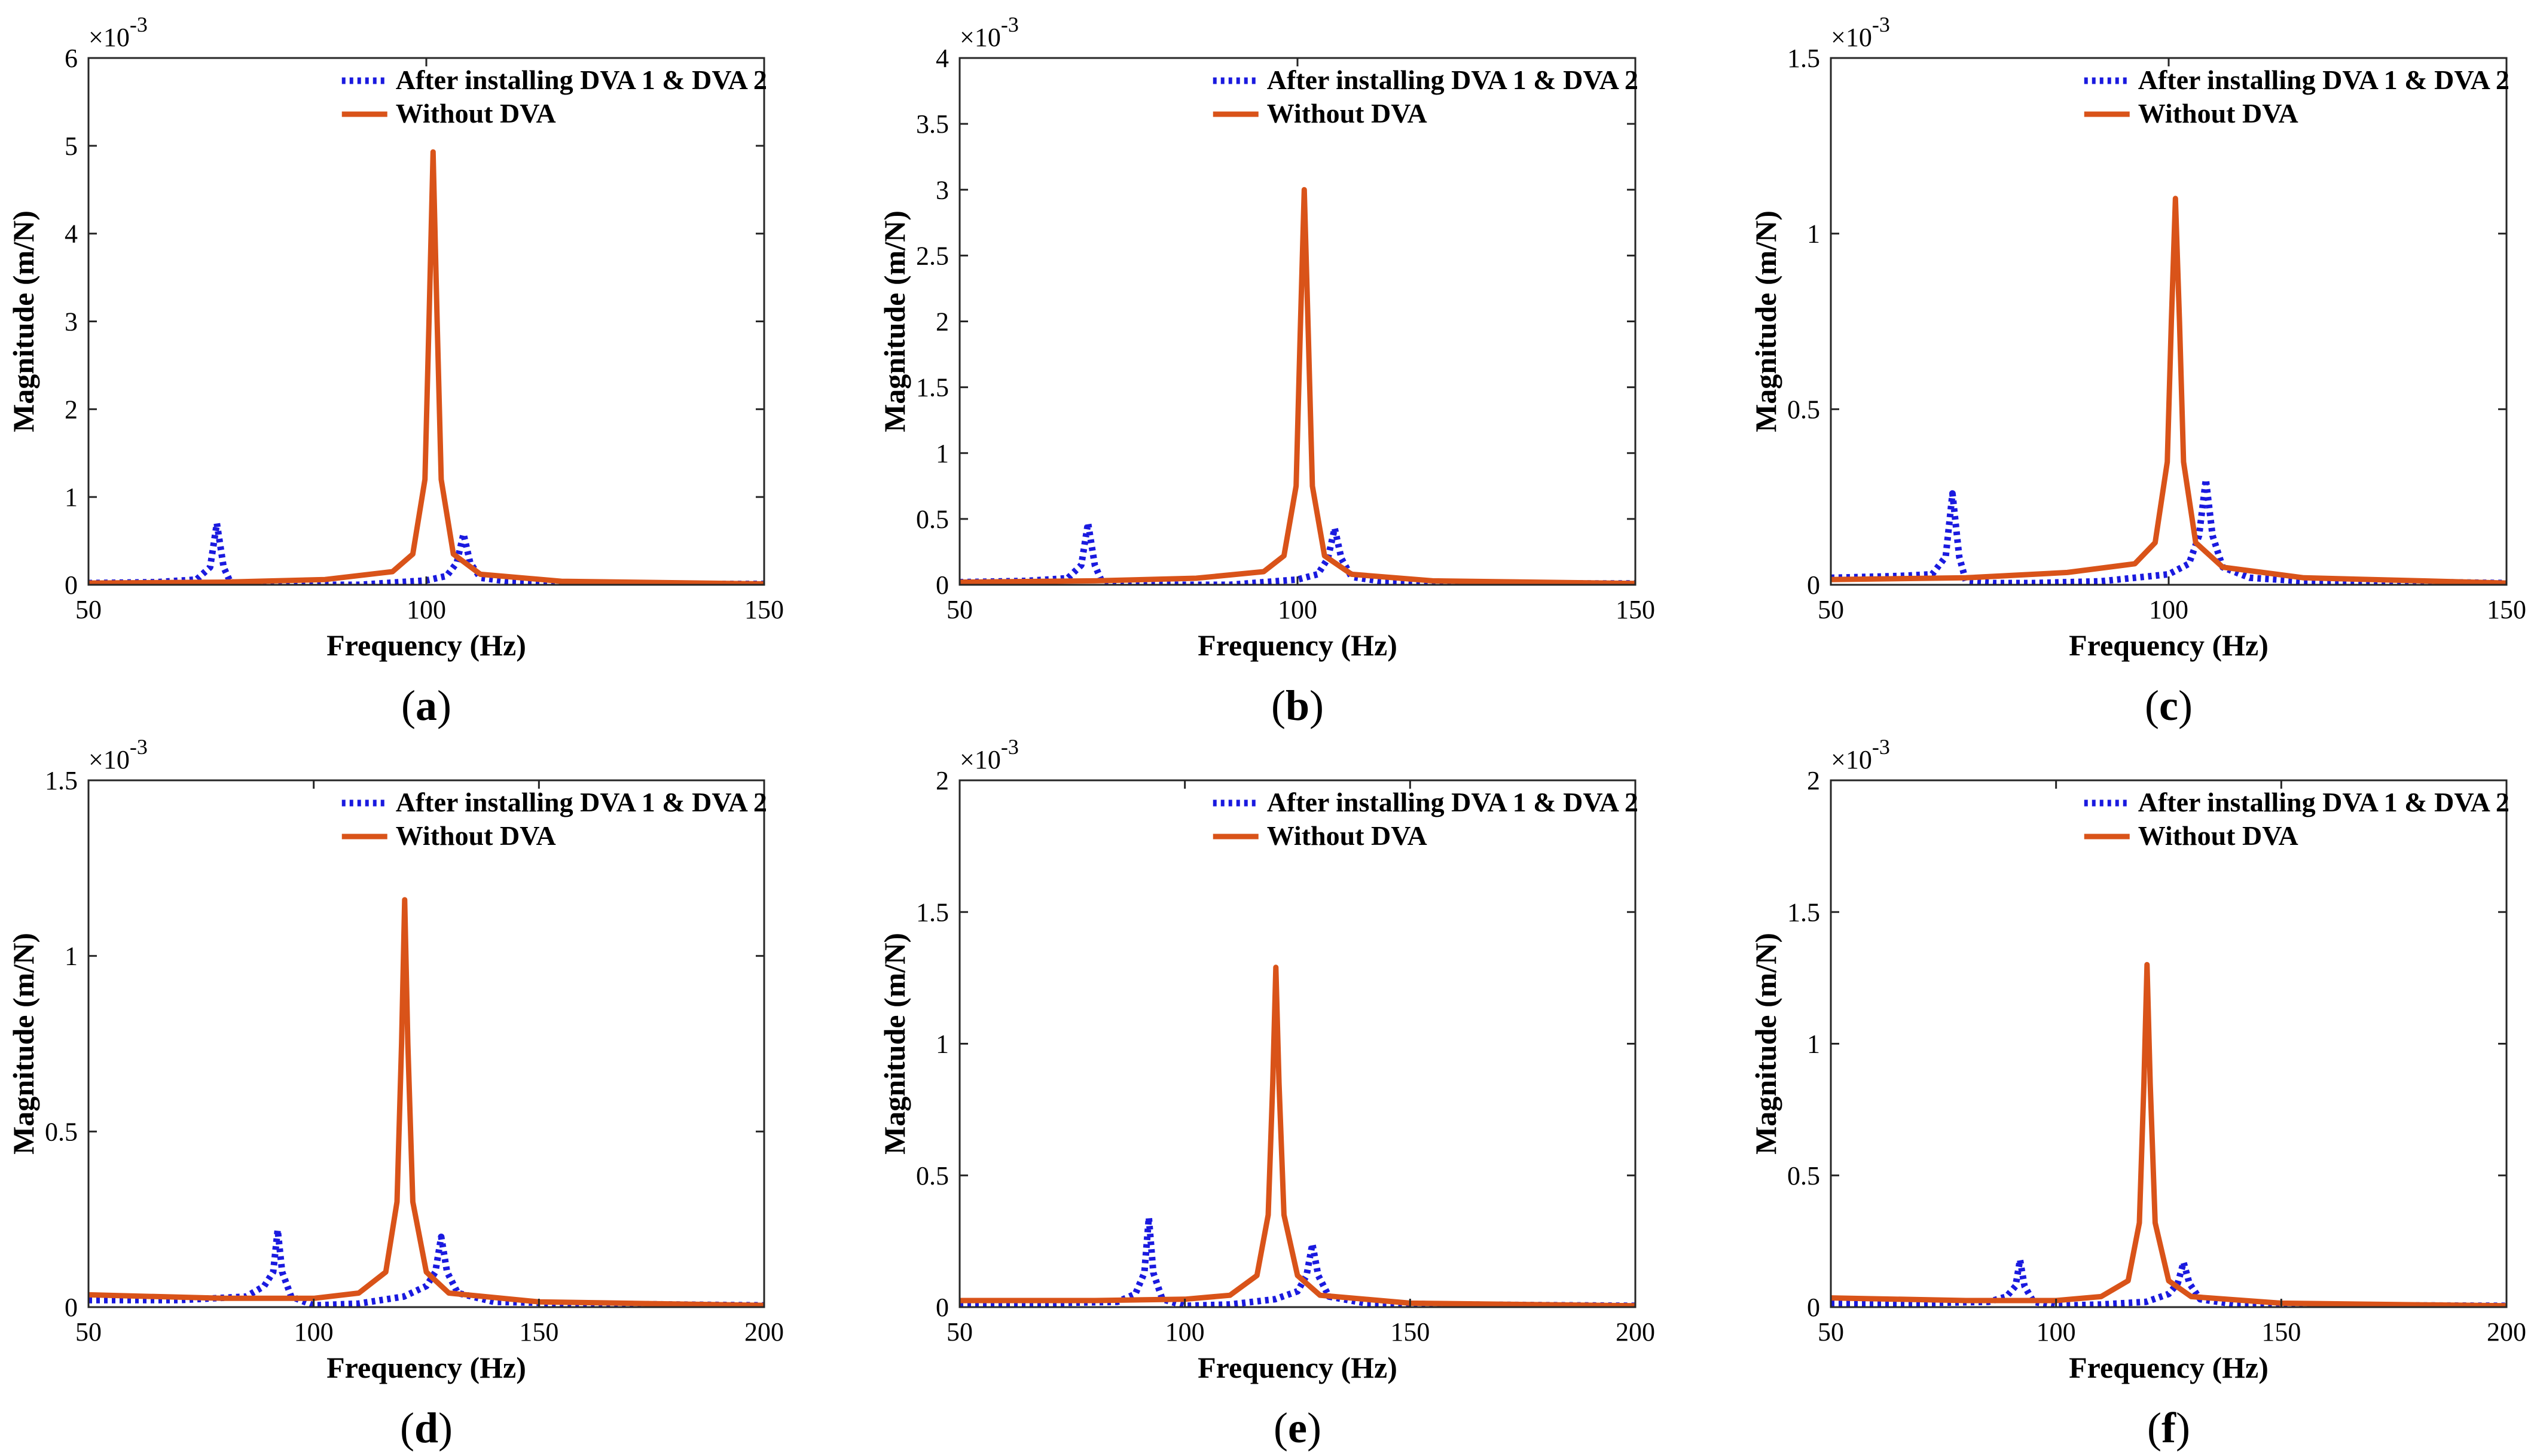  What do you see at coordinates (943, 58) in the screenshot?
I see `y-tick-label: 4` at bounding box center [943, 58].